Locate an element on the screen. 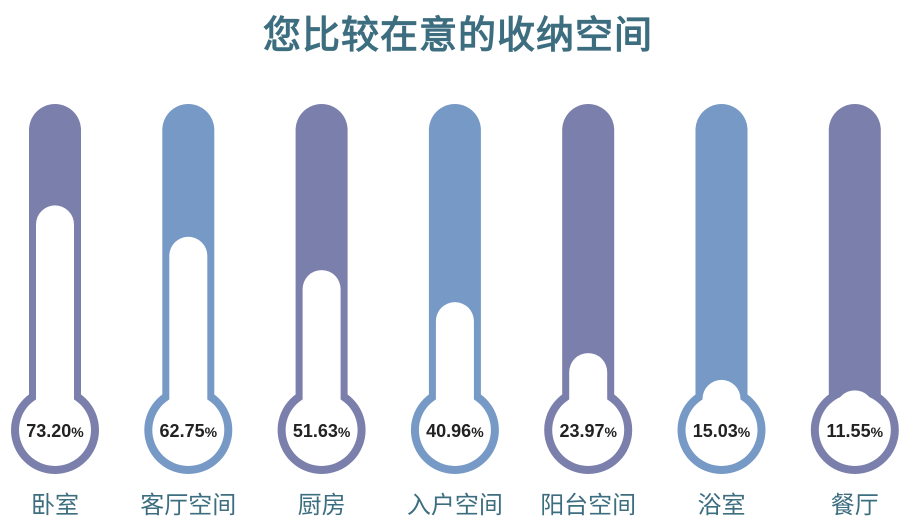 The width and height of the screenshot is (916, 528). category-label: 卧室 is located at coordinates (55, 505).